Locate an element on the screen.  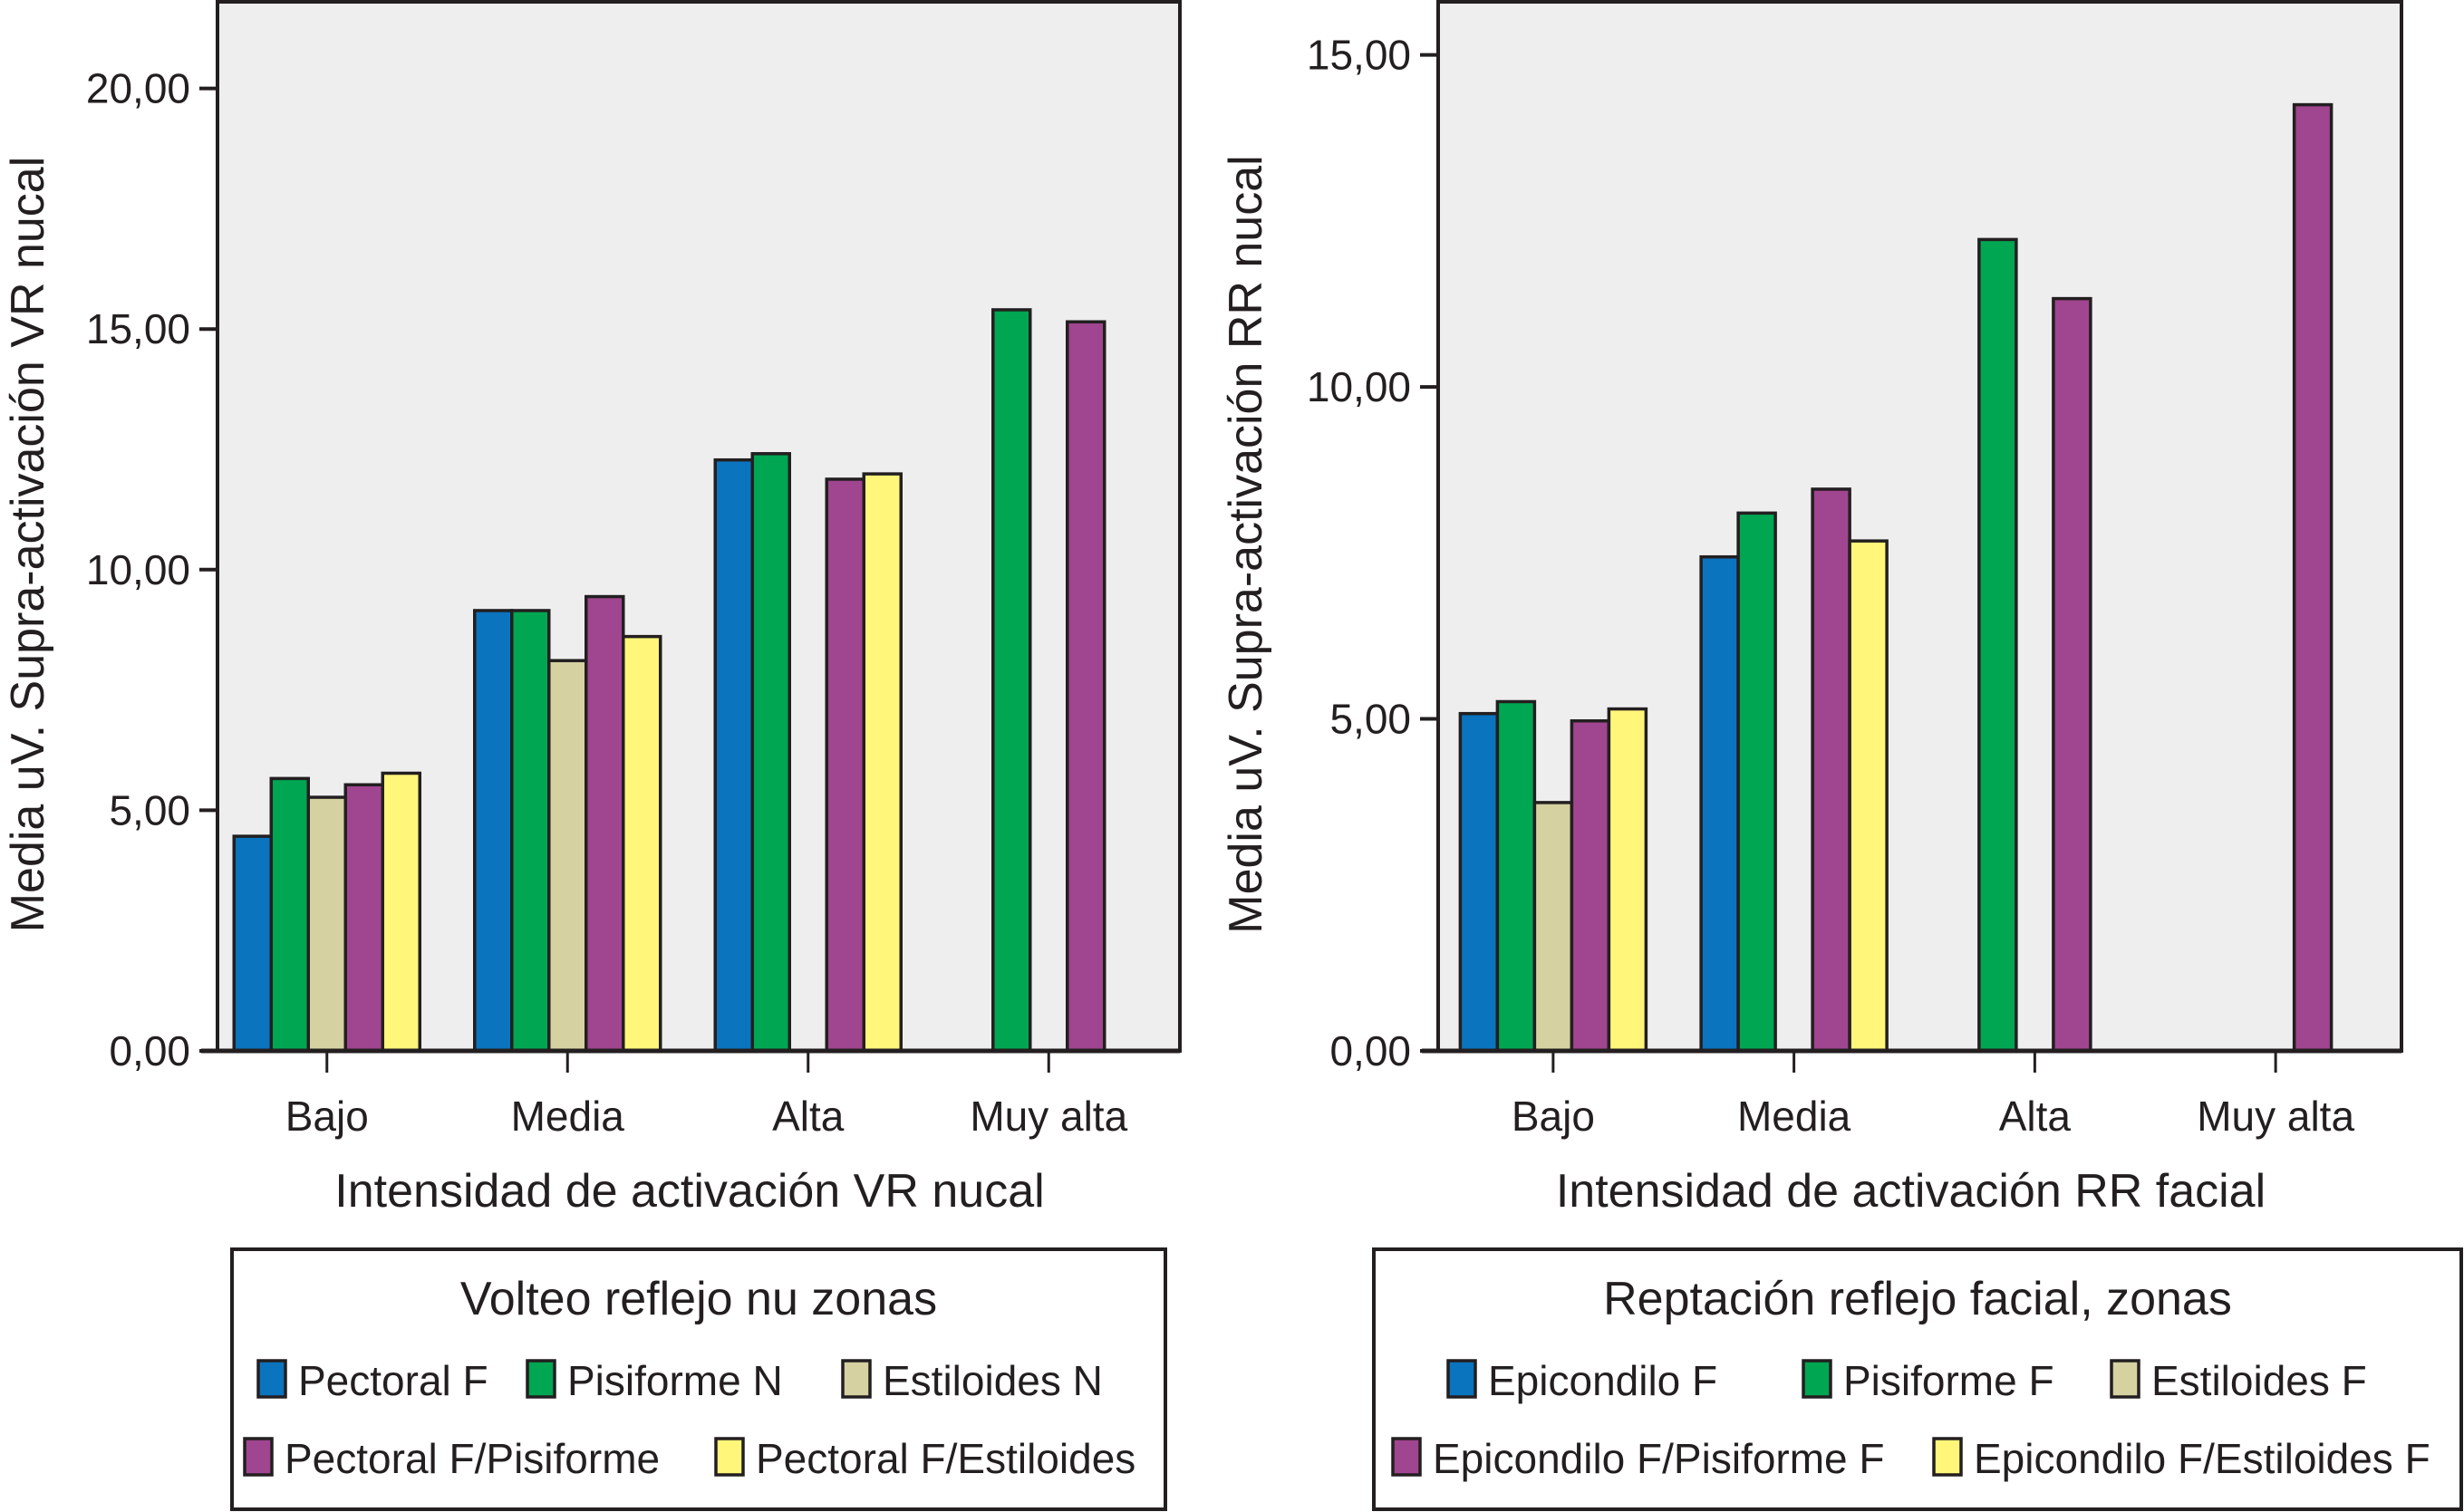
legend-label: Epicondilo F/Pisiforme F is located at coordinates (1659, 1458).